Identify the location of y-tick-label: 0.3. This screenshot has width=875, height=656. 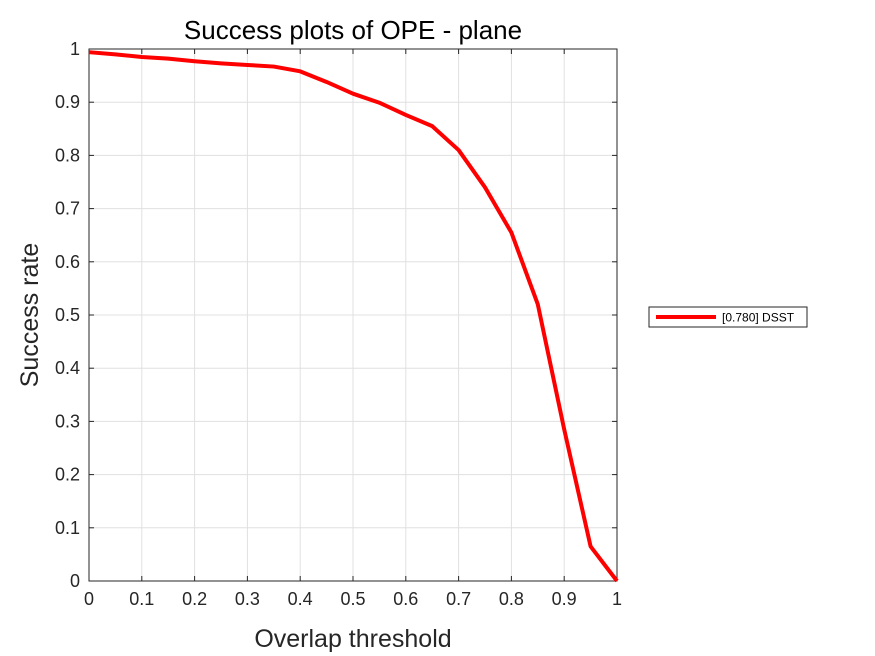
(67, 421).